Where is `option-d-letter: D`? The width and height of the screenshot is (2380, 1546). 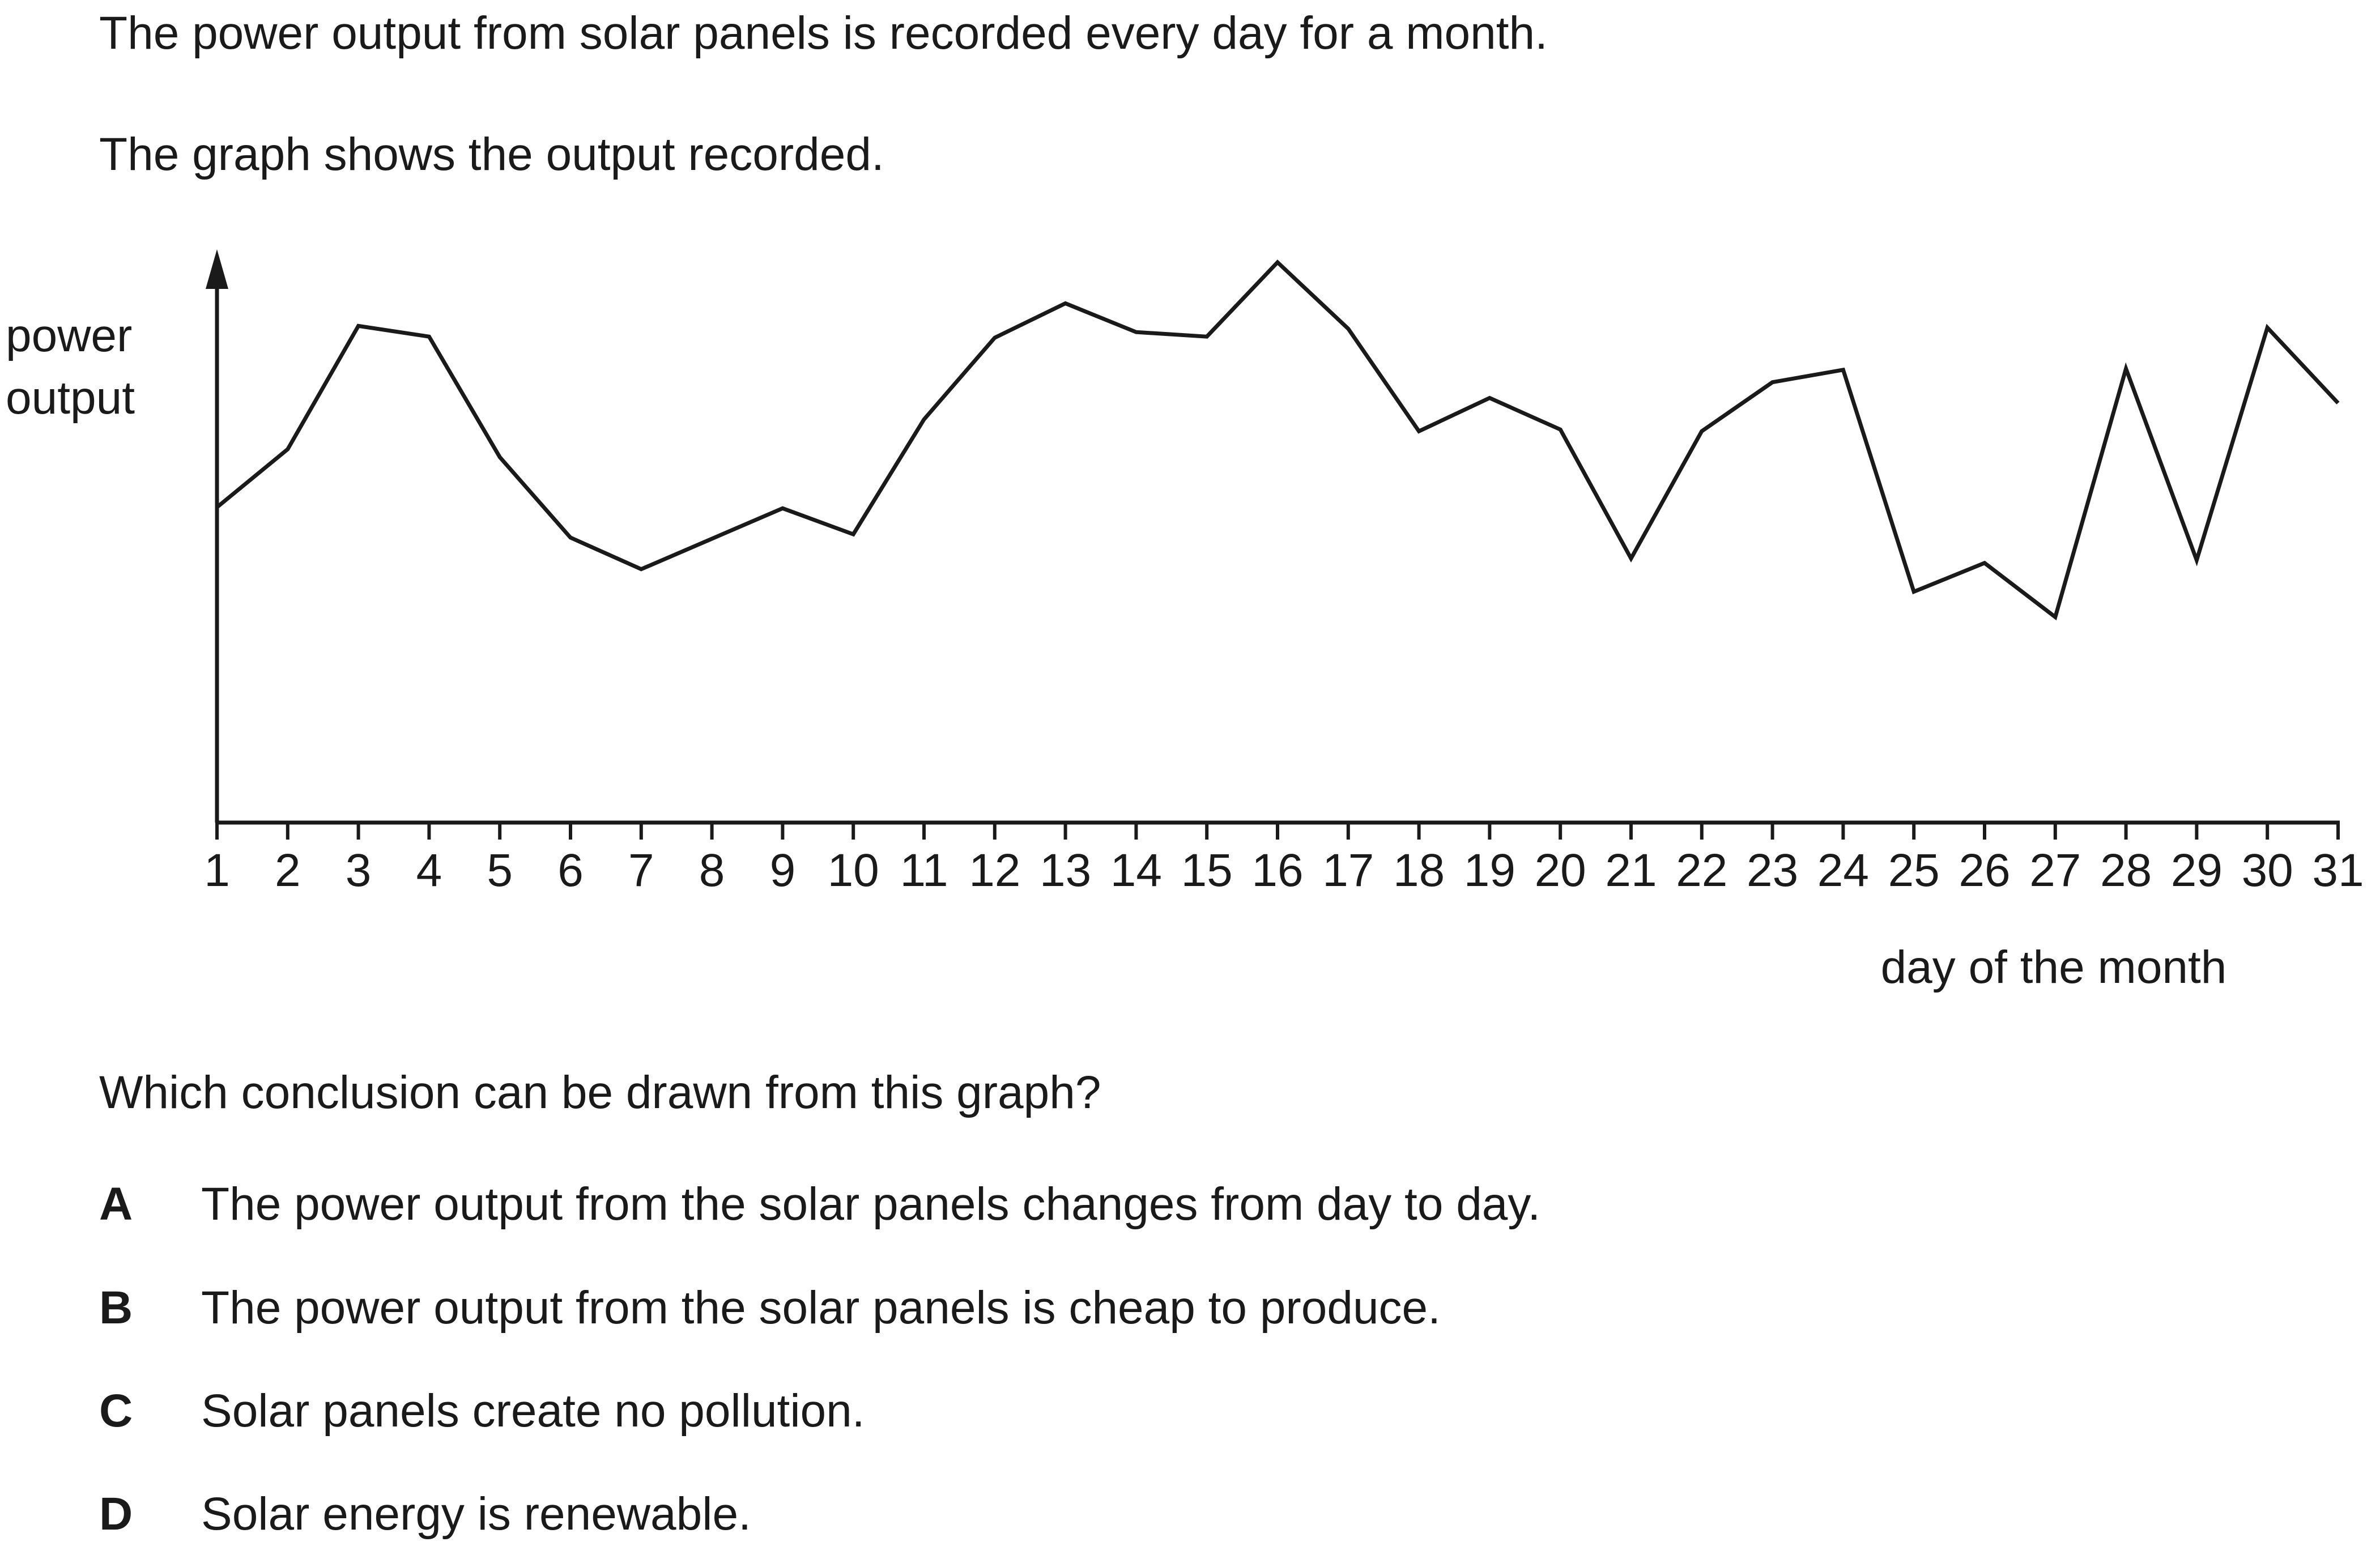 option-d-letter: D is located at coordinates (116, 1514).